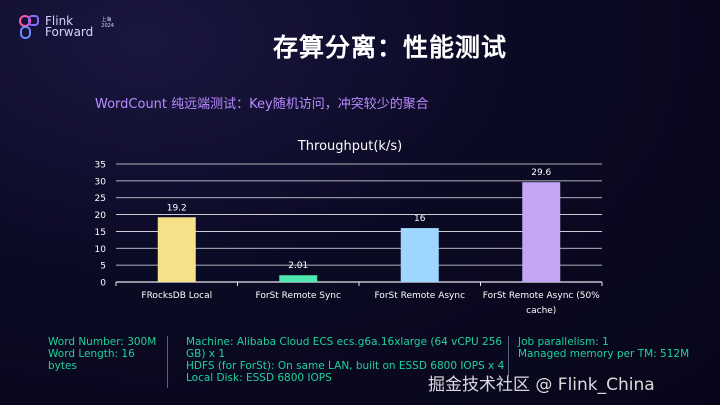 Image resolution: width=720 pixels, height=405 pixels. What do you see at coordinates (298, 296) in the screenshot?
I see `x-tick-label: ForSt Remote Sync` at bounding box center [298, 296].